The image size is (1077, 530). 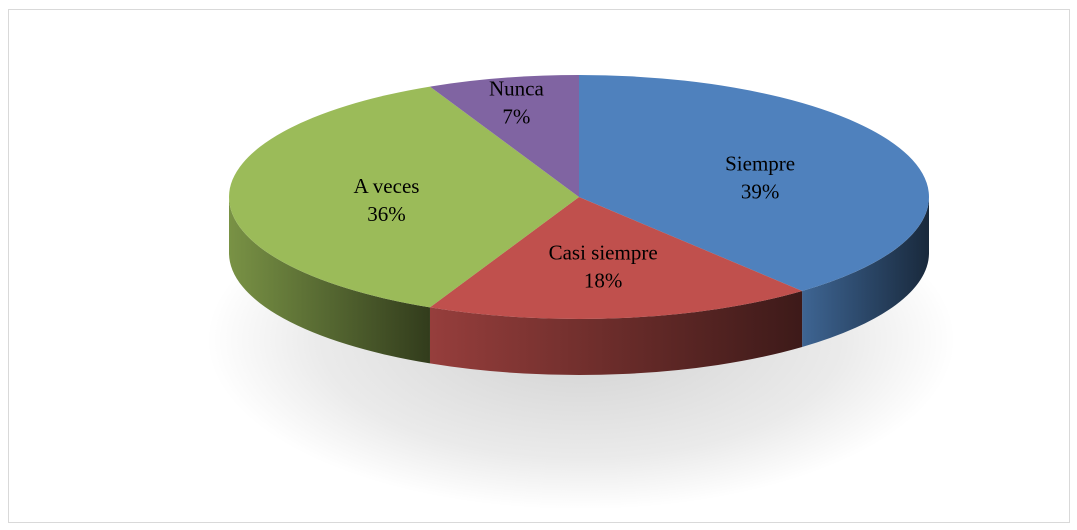 I want to click on pie-side-a-veces, so click(x=329, y=280).